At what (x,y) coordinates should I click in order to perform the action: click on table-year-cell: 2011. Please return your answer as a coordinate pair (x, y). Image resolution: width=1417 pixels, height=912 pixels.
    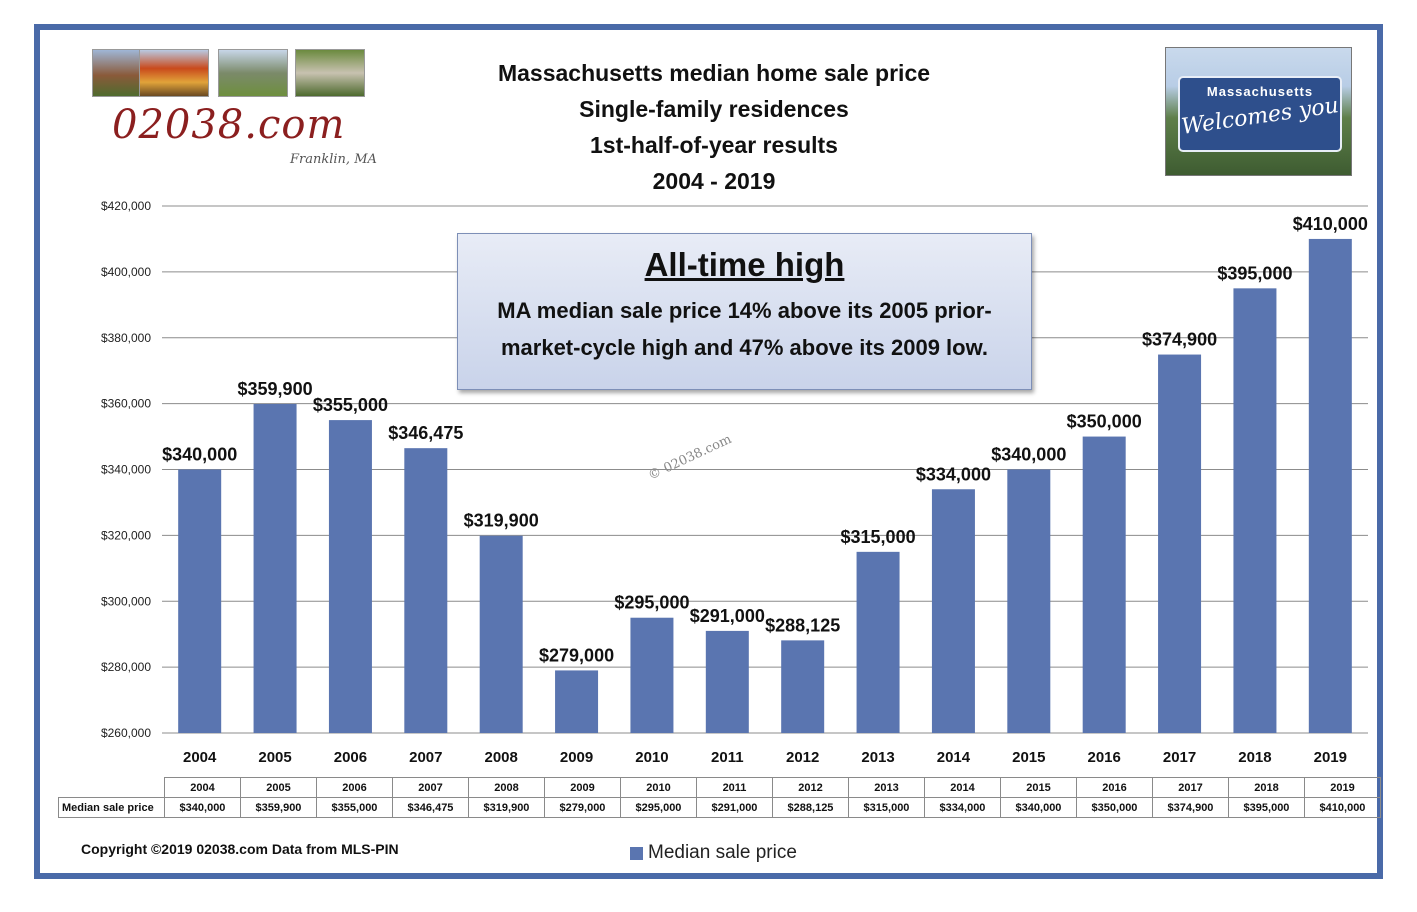
    Looking at the image, I should click on (734, 787).